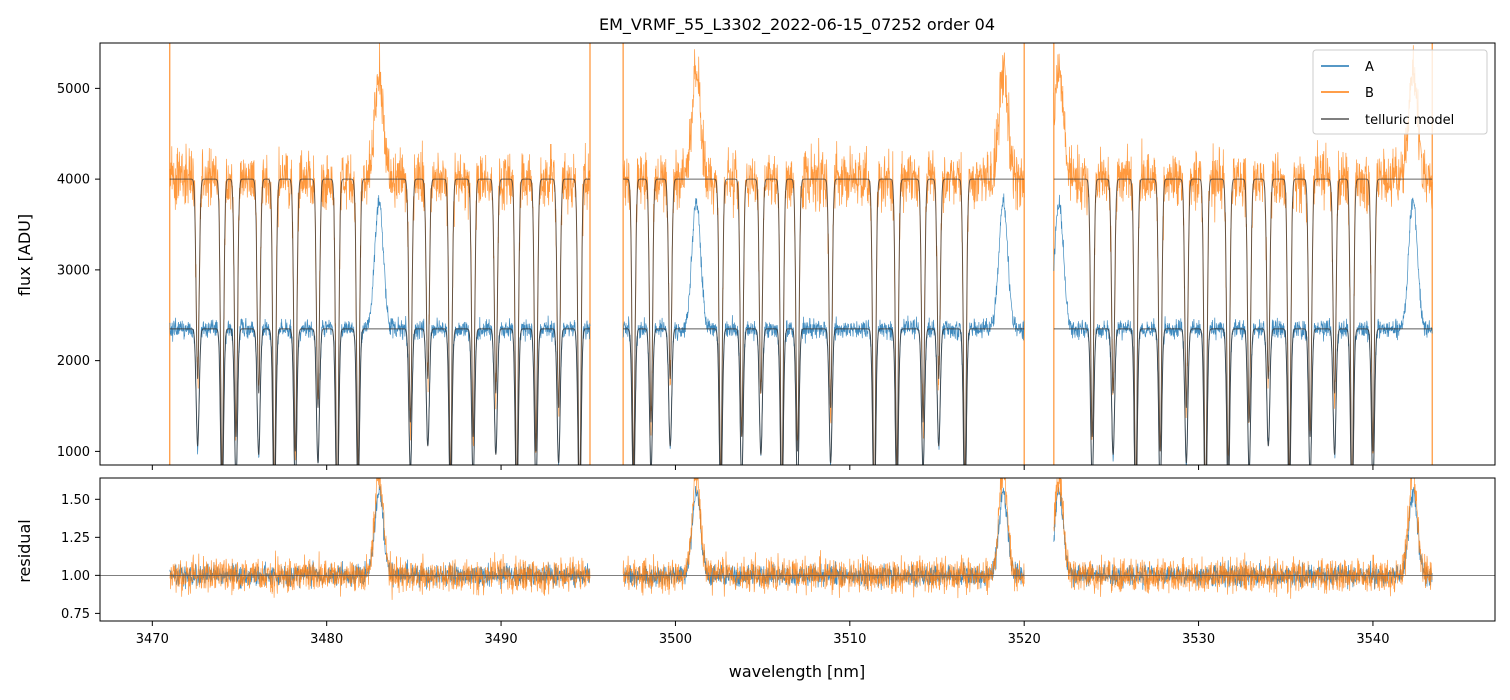 This screenshot has width=1510, height=700. Describe the element at coordinates (797, 671) in the screenshot. I see `x-axis-label: wavelength [nm]` at that location.